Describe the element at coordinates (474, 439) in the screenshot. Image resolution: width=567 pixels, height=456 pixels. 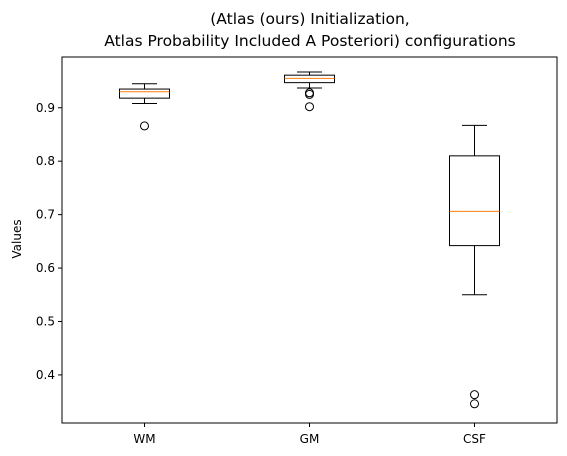
I see `x-tick-label: CSF` at that location.